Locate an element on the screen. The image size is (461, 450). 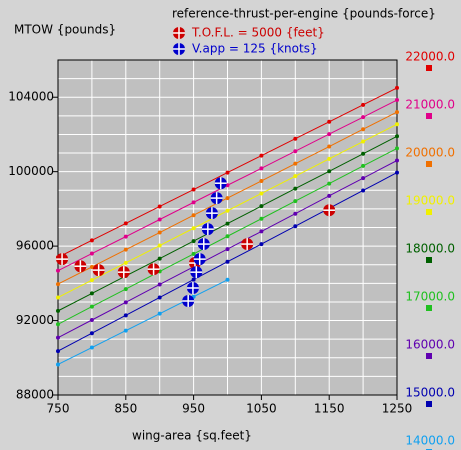
y-axis-label: MTOW {pounds} is located at coordinates (65, 30).